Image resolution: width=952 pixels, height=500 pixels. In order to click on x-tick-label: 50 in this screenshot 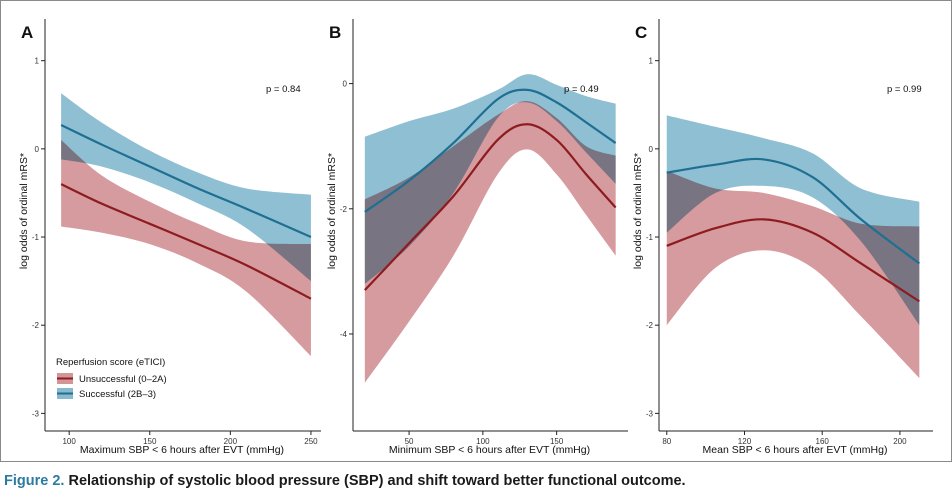, I will do `click(409, 441)`.